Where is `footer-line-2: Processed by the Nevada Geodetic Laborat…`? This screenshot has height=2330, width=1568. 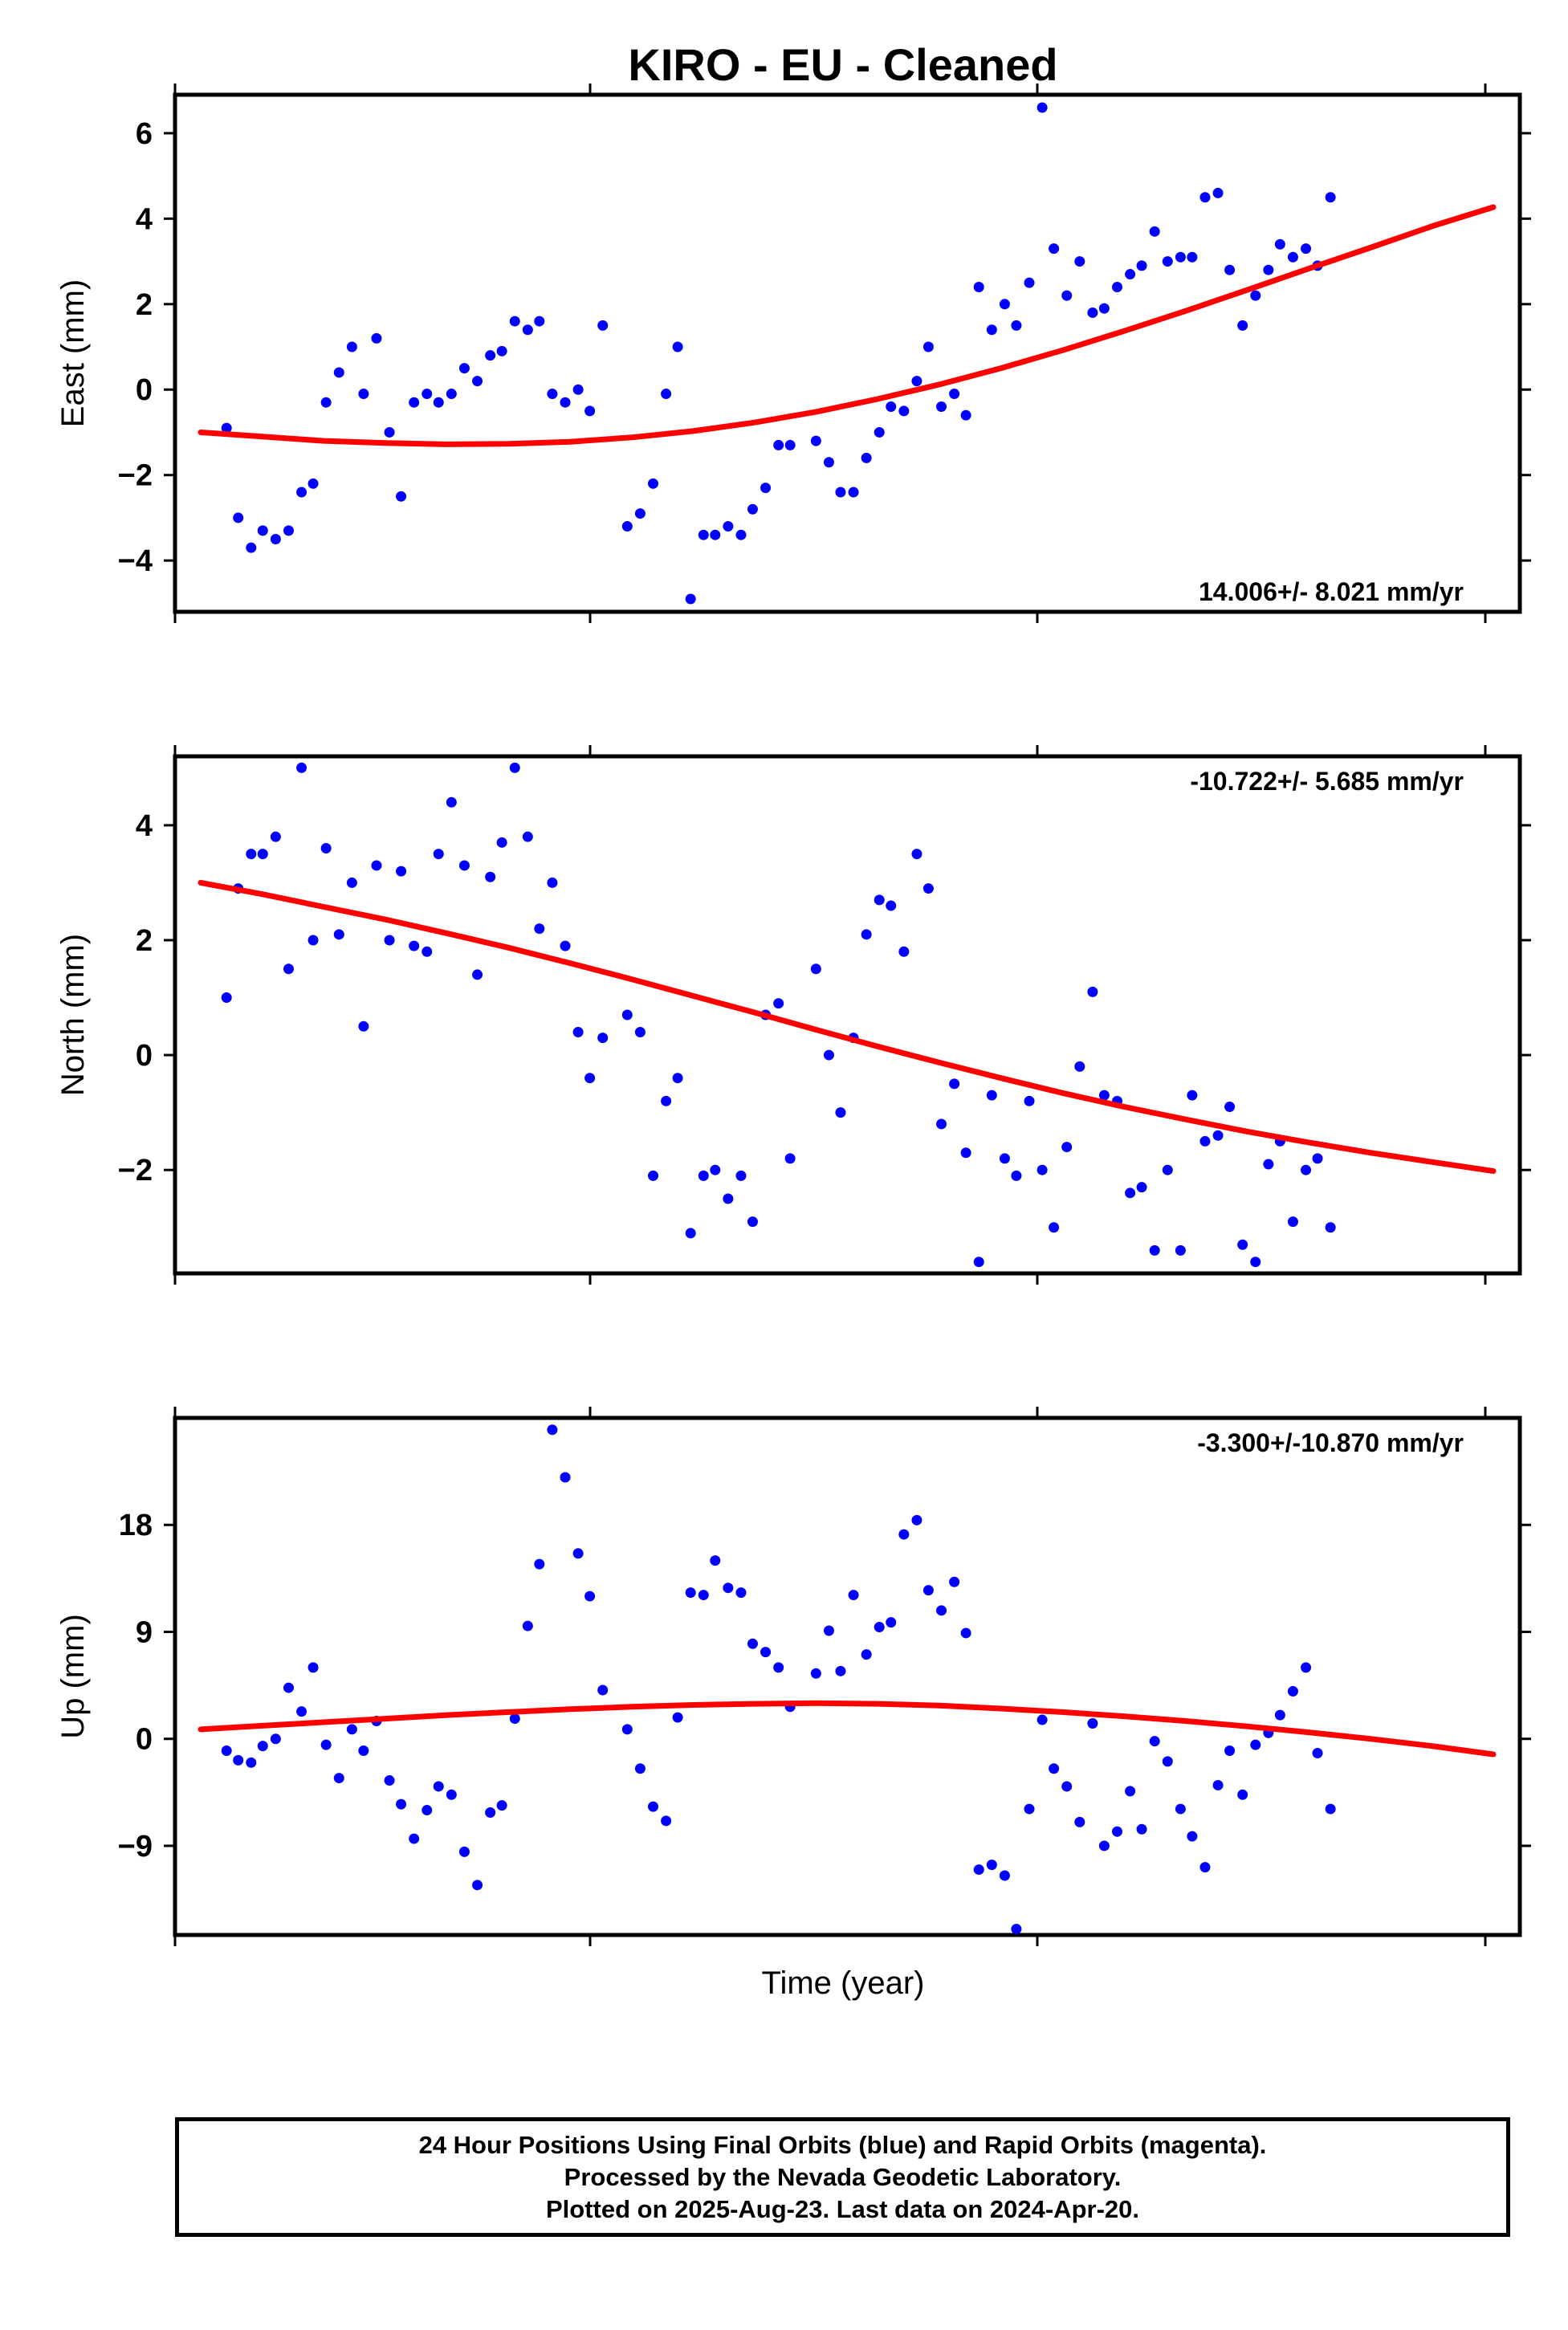
footer-line-2: Processed by the Nevada Geodetic Laborat… is located at coordinates (843, 2176).